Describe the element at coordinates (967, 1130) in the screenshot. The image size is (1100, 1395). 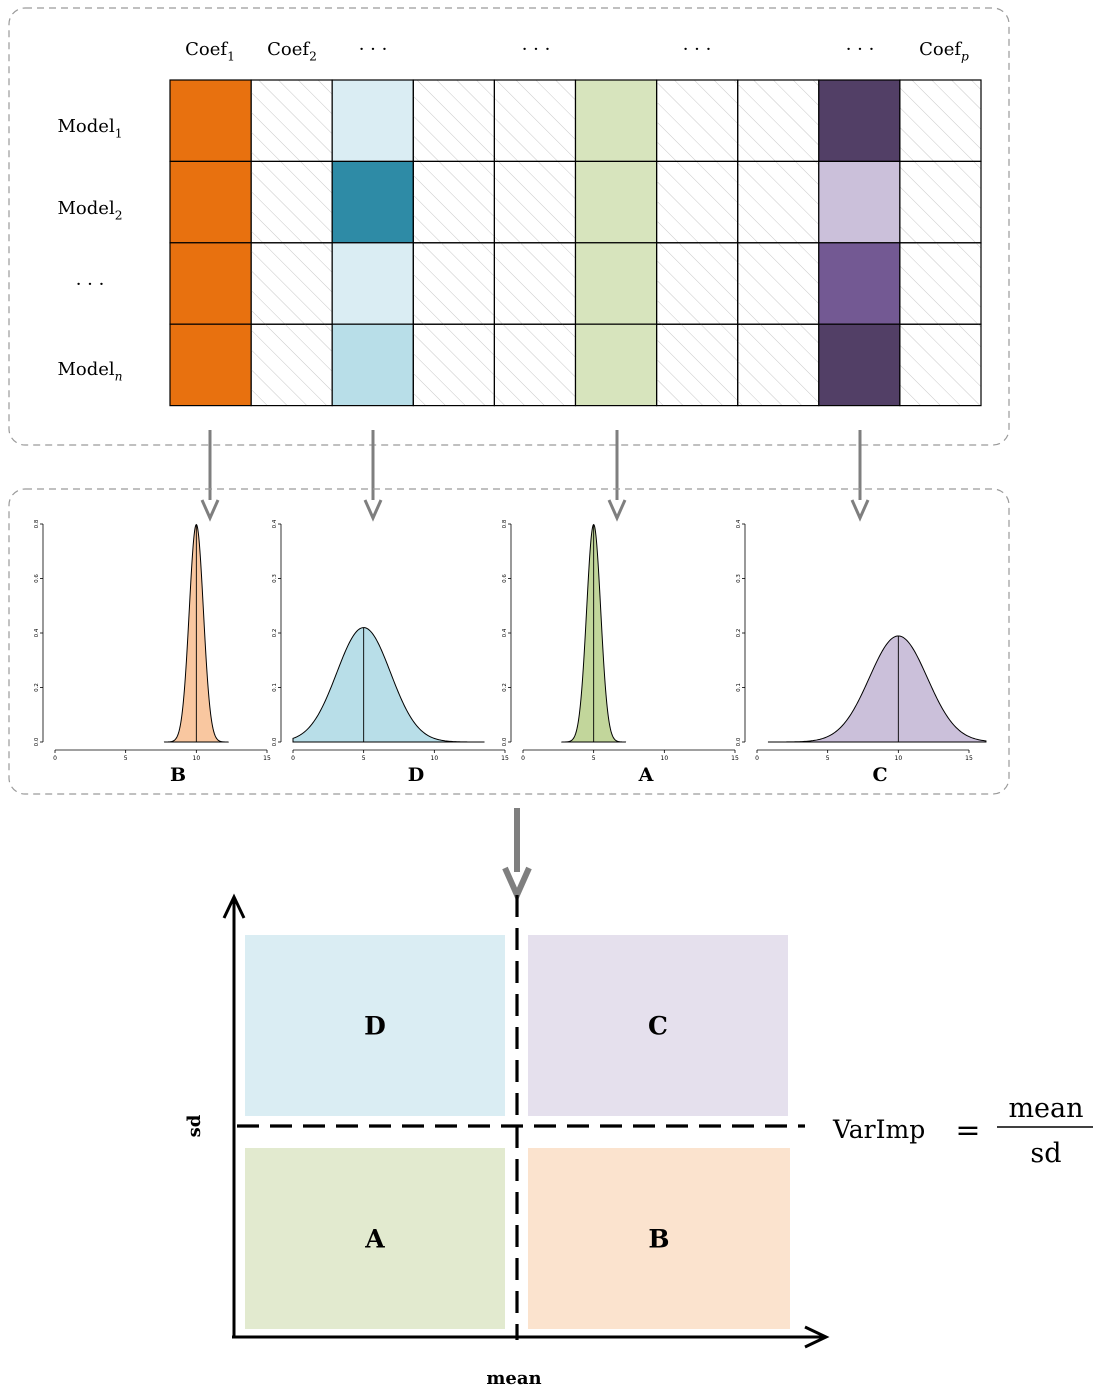
I see `formula-equals: =` at that location.